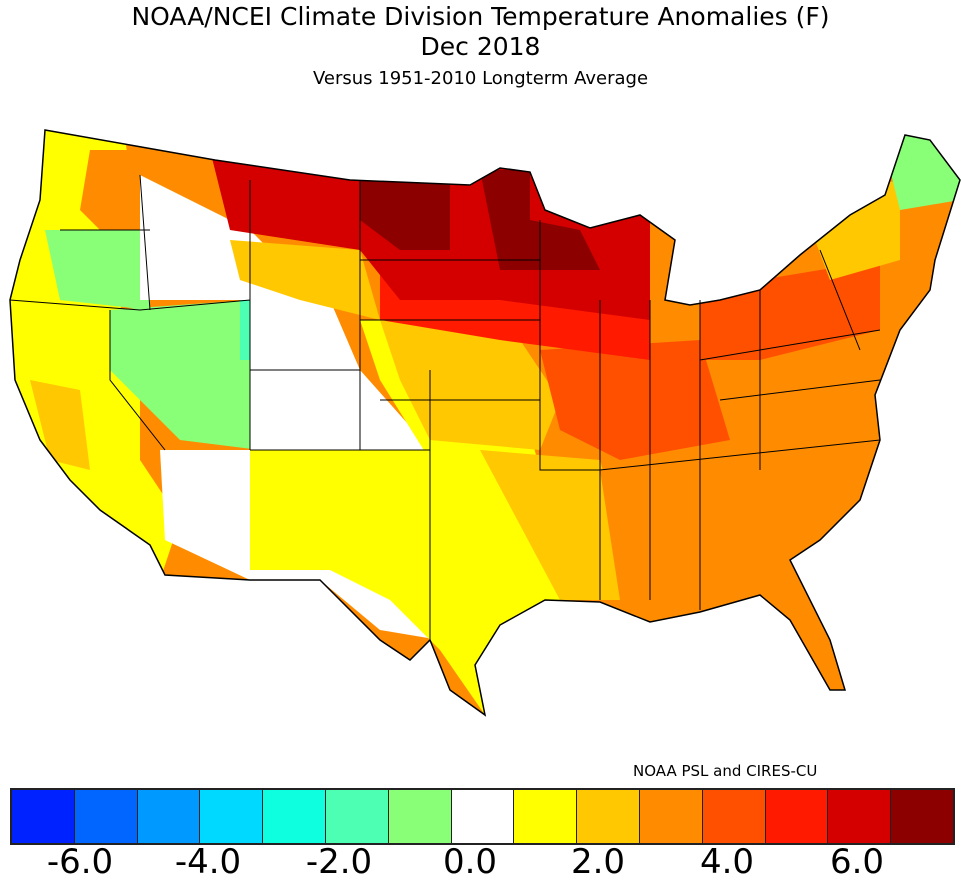 The height and width of the screenshot is (882, 961). What do you see at coordinates (480, 78) in the screenshot?
I see `map-baseline: Versus 1951-2010 Longterm Average` at bounding box center [480, 78].